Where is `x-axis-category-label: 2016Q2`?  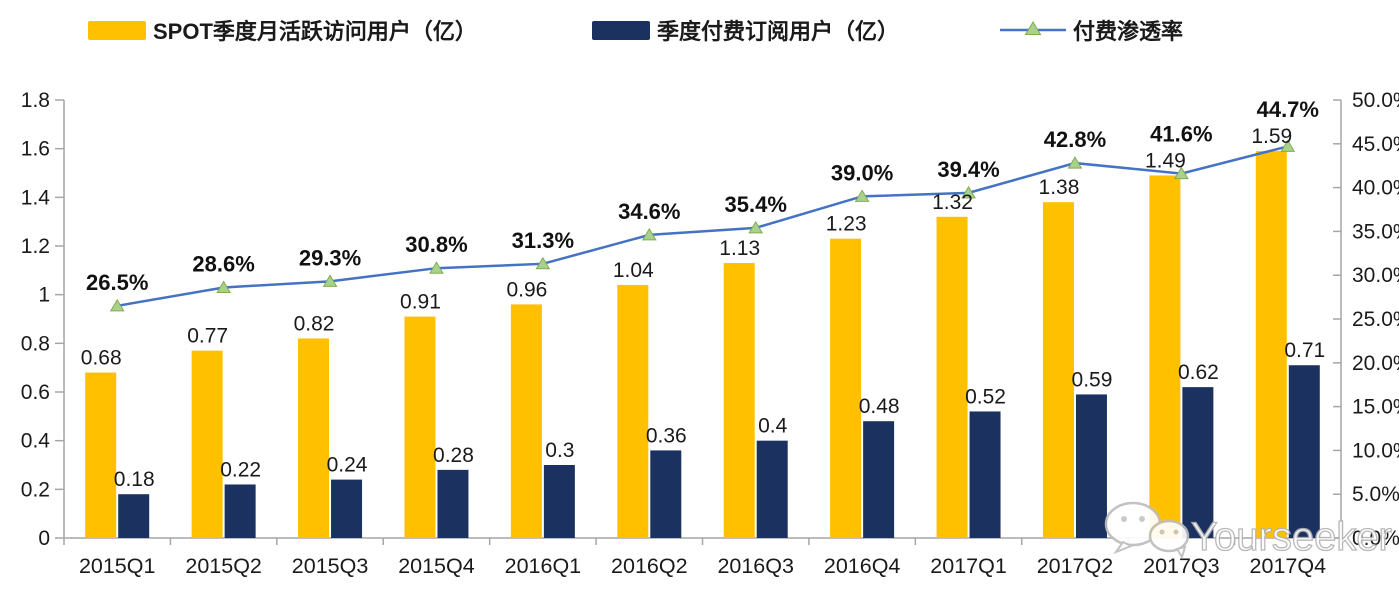 x-axis-category-label: 2016Q2 is located at coordinates (649, 566).